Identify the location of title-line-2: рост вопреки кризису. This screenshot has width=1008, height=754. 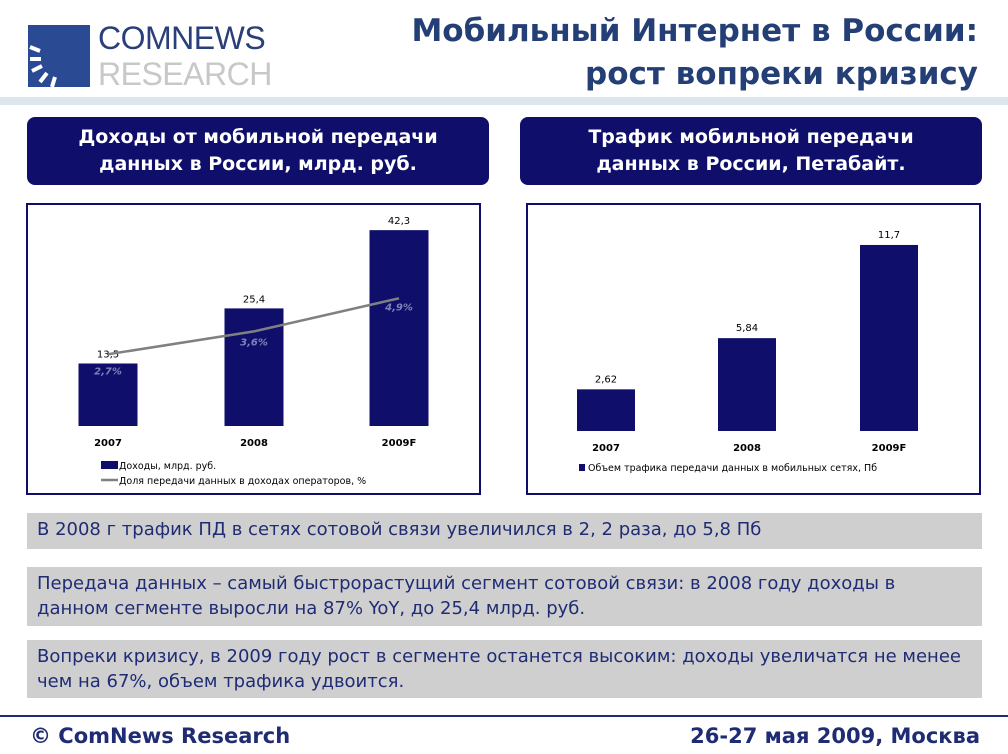
(781, 74).